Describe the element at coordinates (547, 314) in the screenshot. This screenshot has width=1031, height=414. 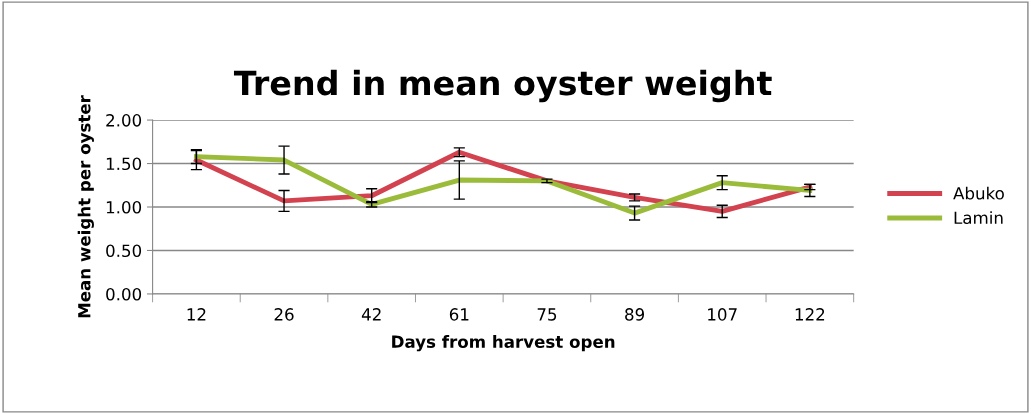
I see `x-tick-label: 75` at that location.